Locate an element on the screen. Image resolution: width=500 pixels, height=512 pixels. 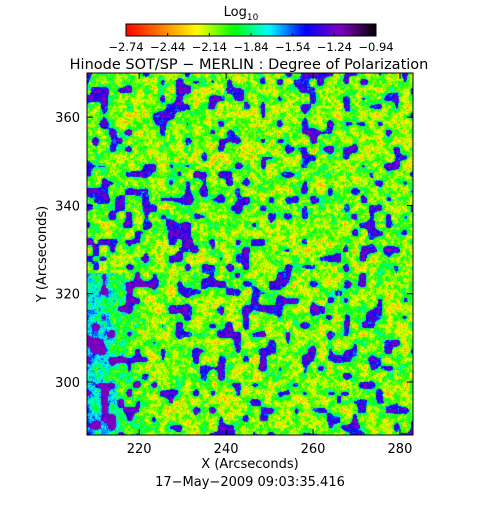
y-tick-label: 340 is located at coordinates (67, 206).